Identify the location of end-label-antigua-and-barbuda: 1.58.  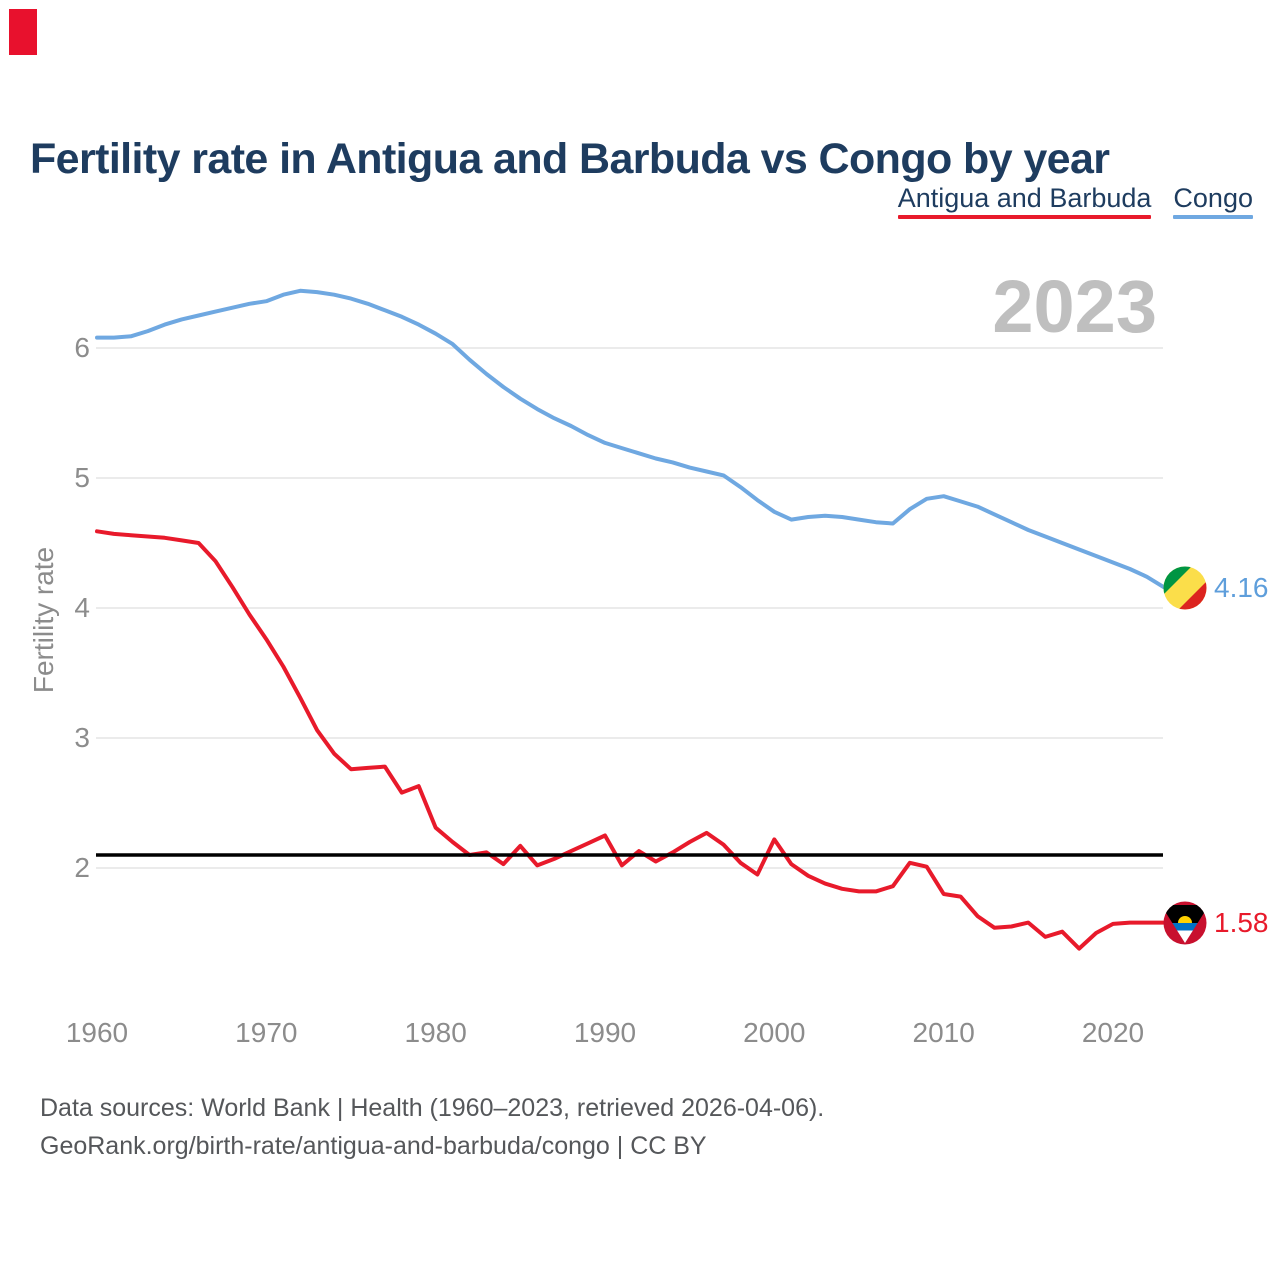
(1216, 923).